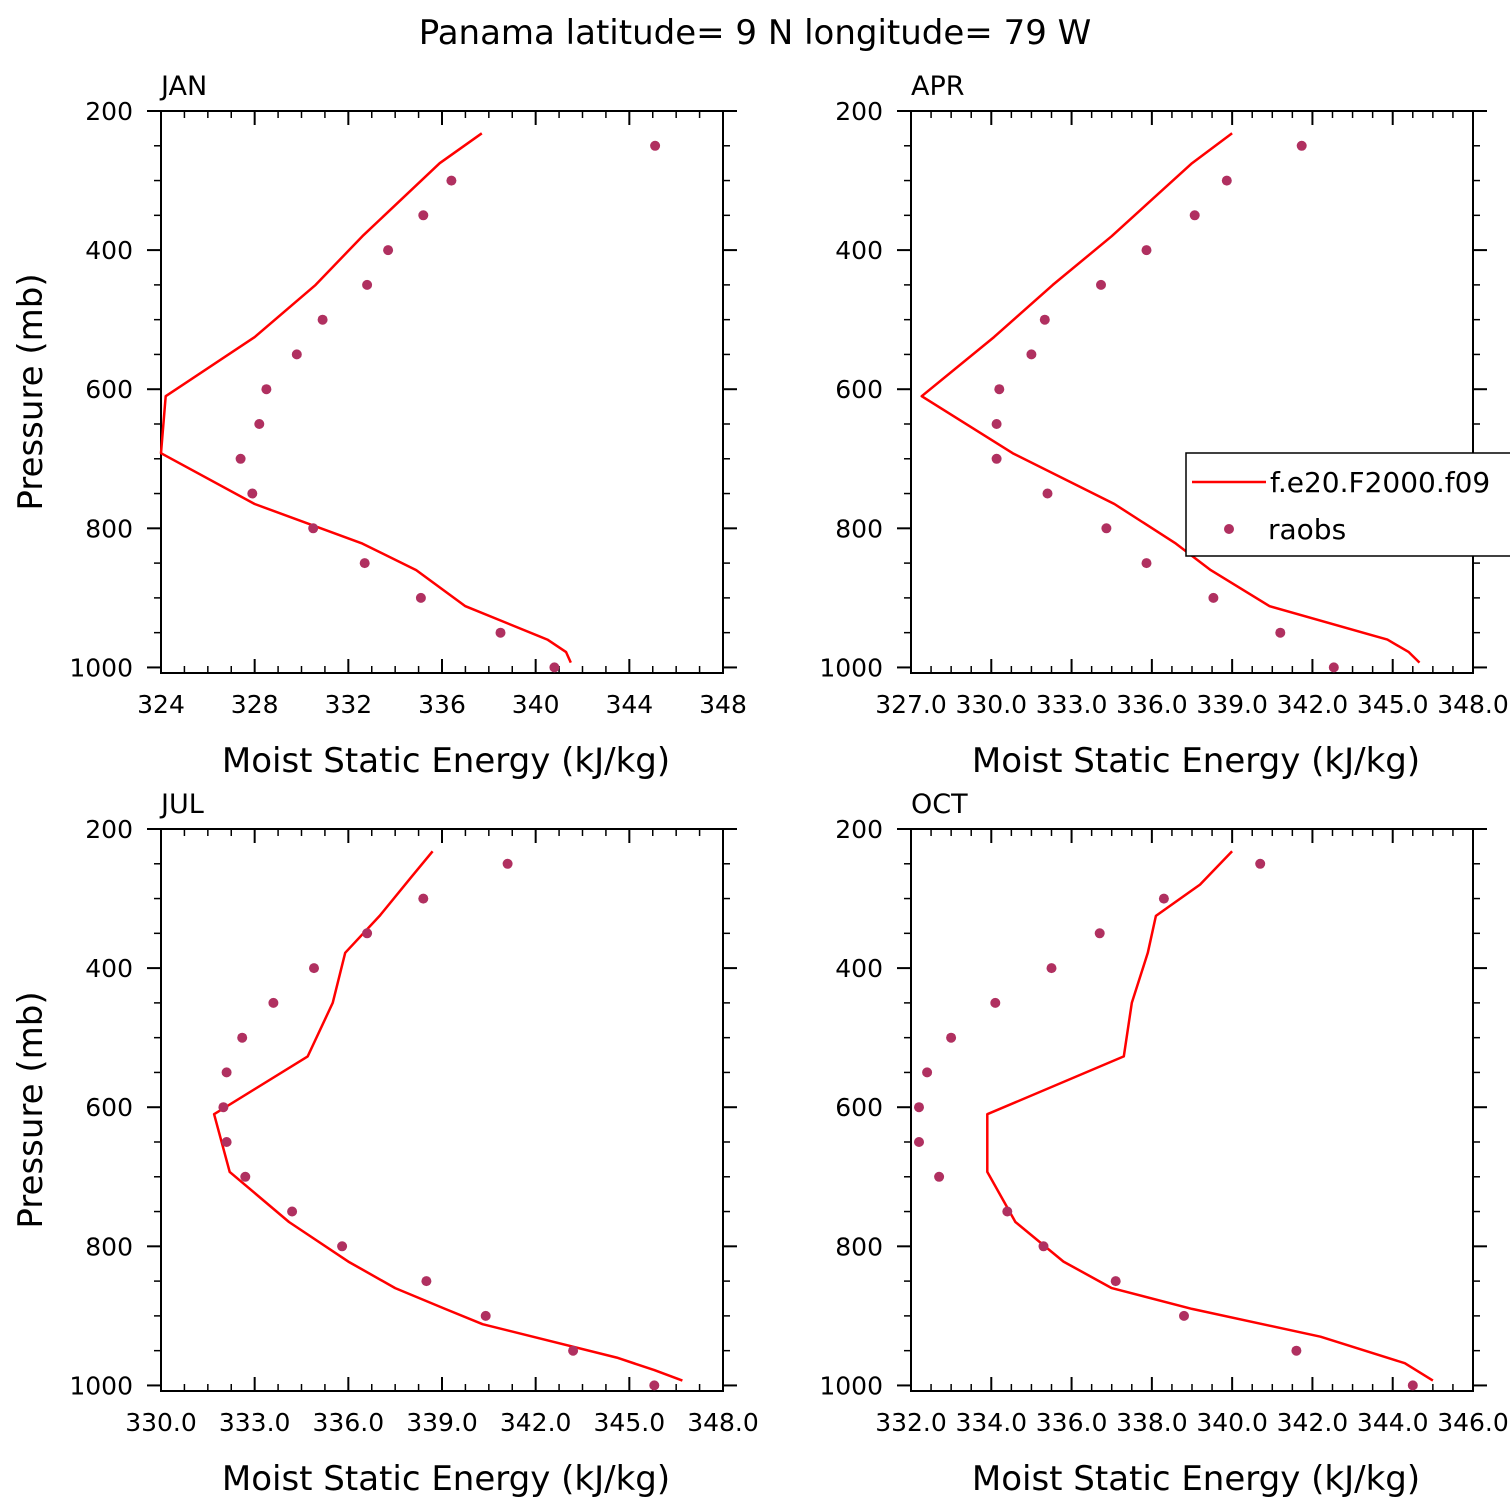  Describe the element at coordinates (1196, 1479) in the screenshot. I see `x-axis-label-oct: Moist Static Energy (kJ/kg)` at that location.